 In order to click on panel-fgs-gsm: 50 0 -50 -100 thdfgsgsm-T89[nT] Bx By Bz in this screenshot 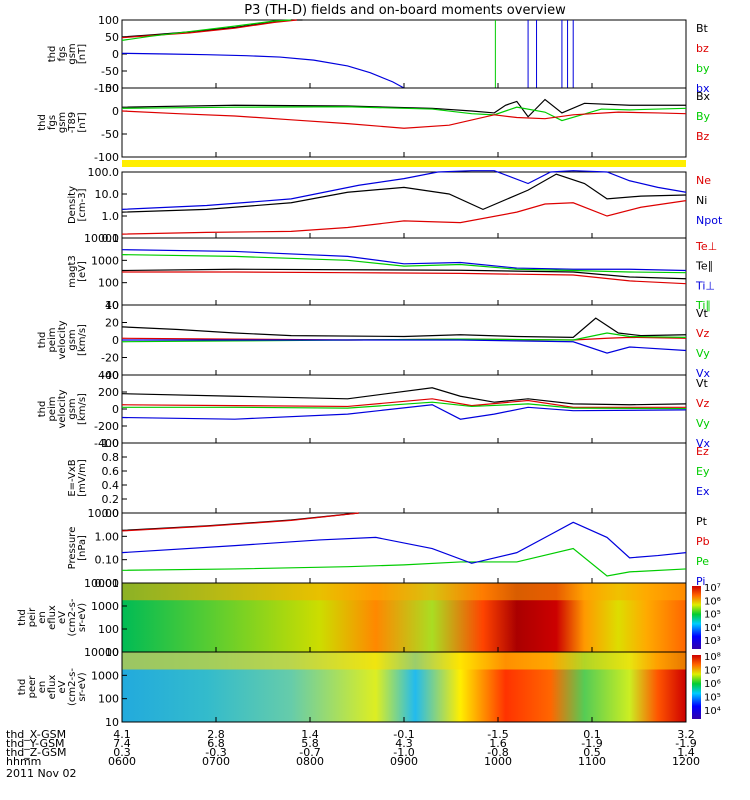, I will do `click(374, 123)`.